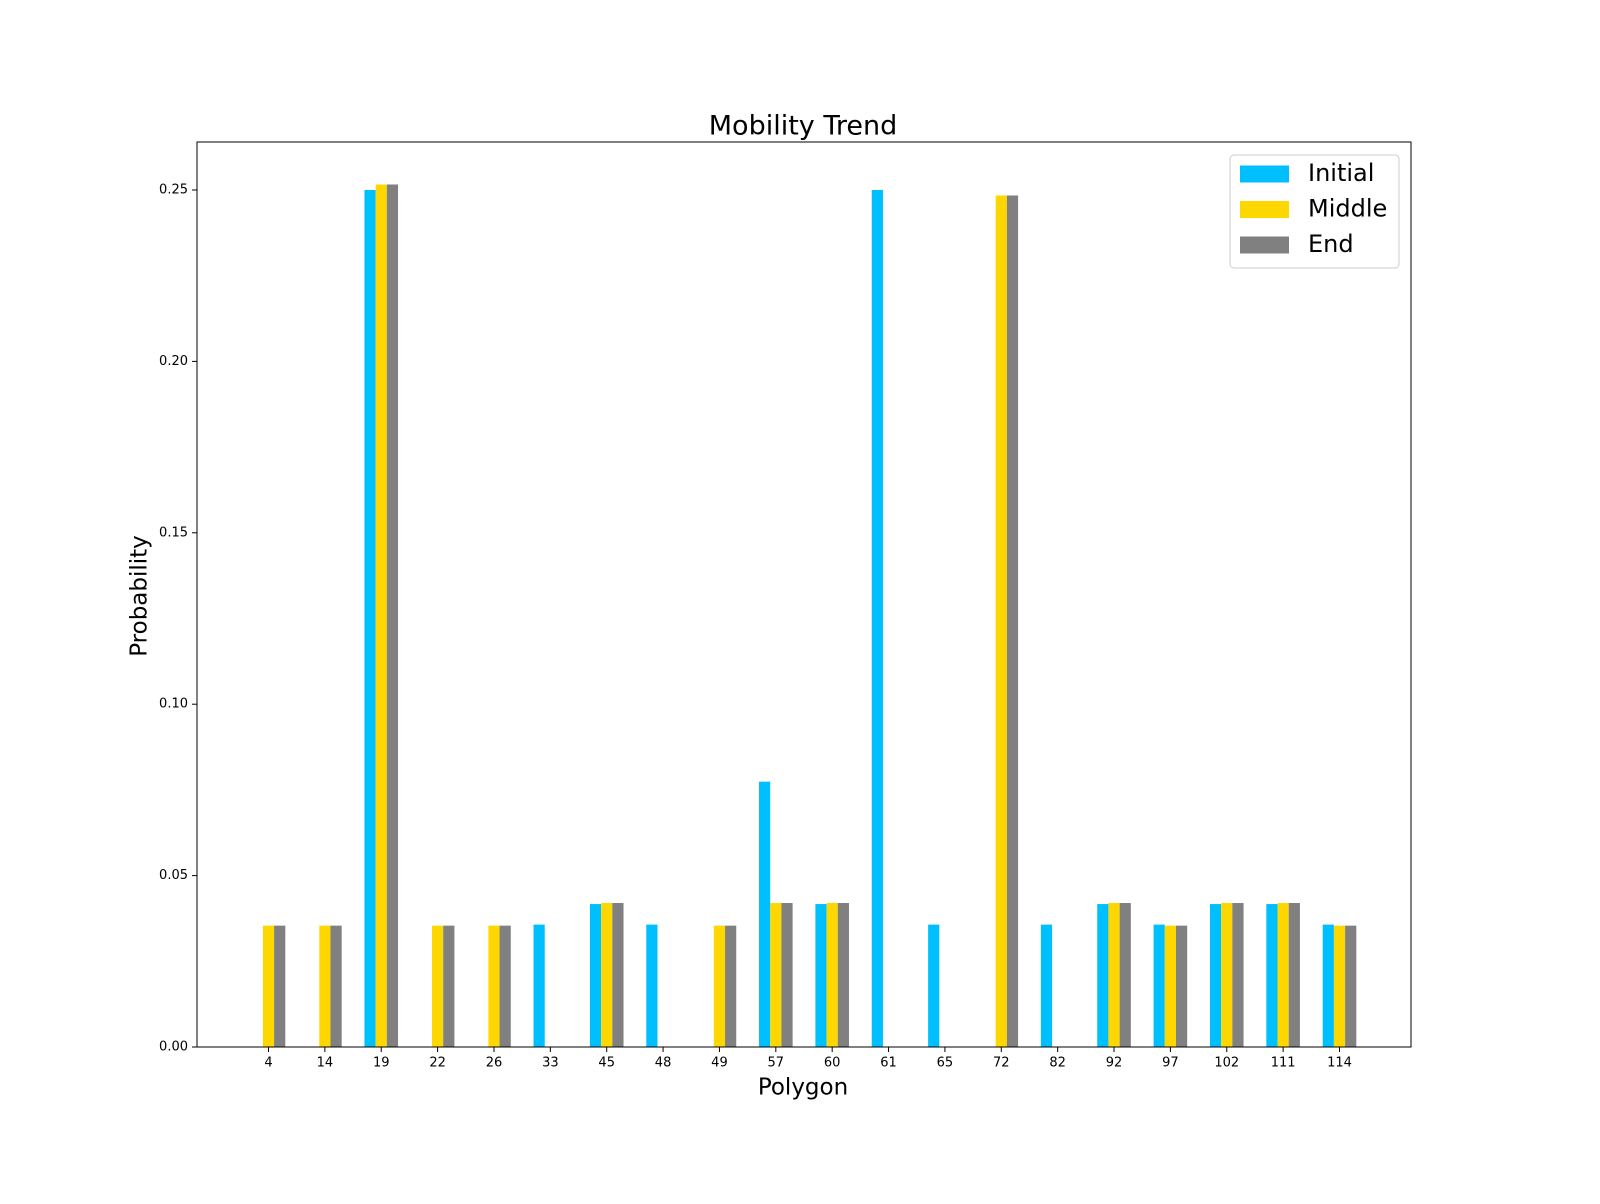  Describe the element at coordinates (1001, 1063) in the screenshot. I see `x-tick-label: 72` at that location.